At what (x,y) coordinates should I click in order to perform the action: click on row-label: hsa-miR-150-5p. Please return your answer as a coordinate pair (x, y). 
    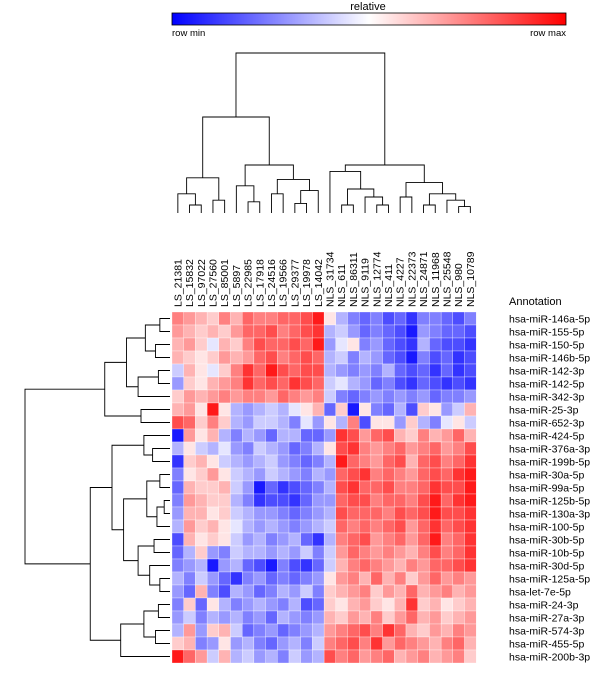
    Looking at the image, I should click on (546, 345).